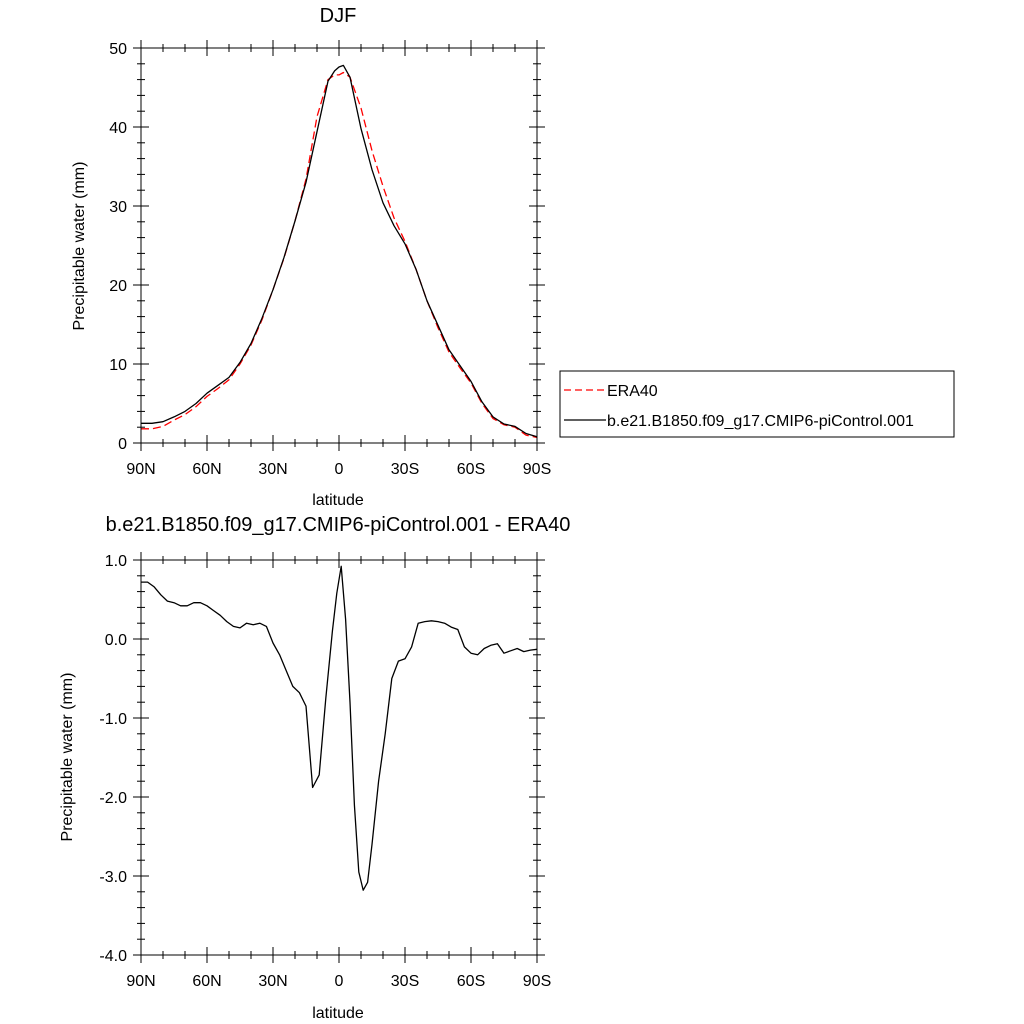 This screenshot has width=1024, height=1024. What do you see at coordinates (116, 640) in the screenshot?
I see `bottom-chart-y-tick-label: 0.0` at bounding box center [116, 640].